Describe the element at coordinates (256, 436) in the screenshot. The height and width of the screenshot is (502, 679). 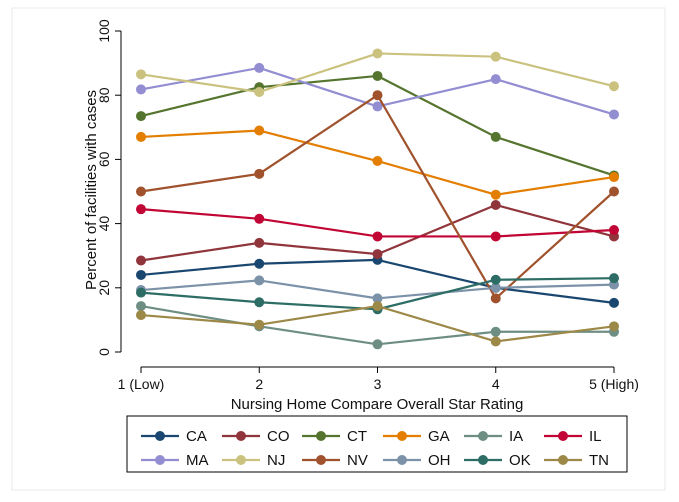
I see `legend-item-co: CO` at that location.